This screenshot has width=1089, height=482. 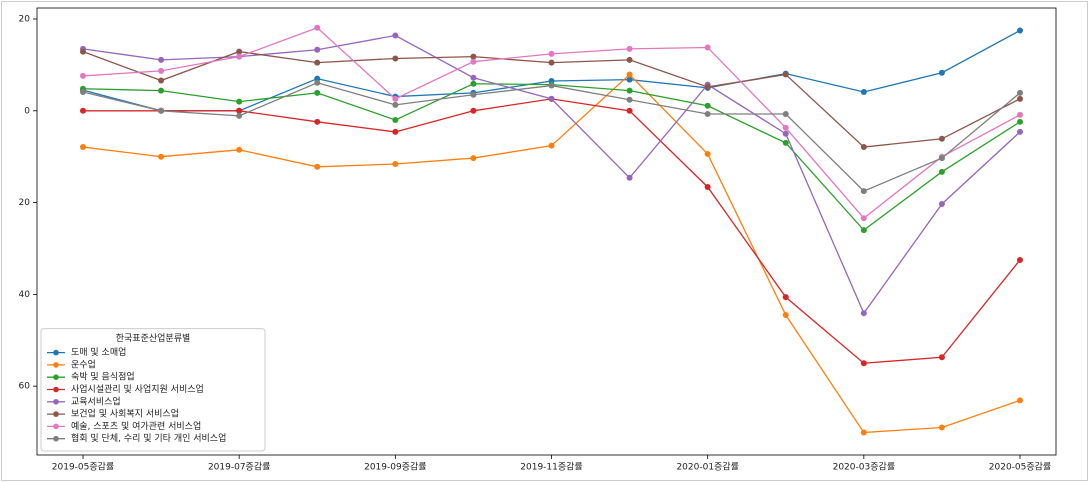 What do you see at coordinates (125, 414) in the screenshot?
I see `legend-label: 보건업 및 사회복지 서비스업` at bounding box center [125, 414].